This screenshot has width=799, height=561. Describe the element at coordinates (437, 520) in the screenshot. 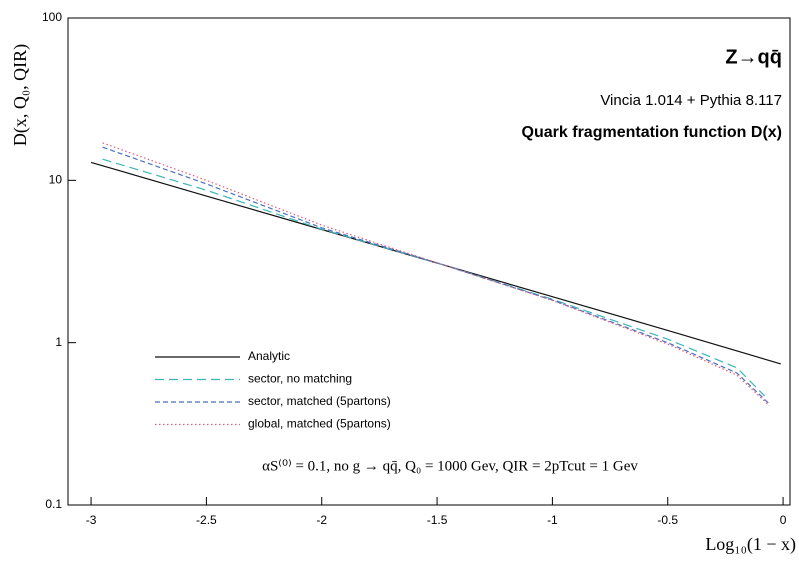

I see `x-tick-label: -1.5` at that location.